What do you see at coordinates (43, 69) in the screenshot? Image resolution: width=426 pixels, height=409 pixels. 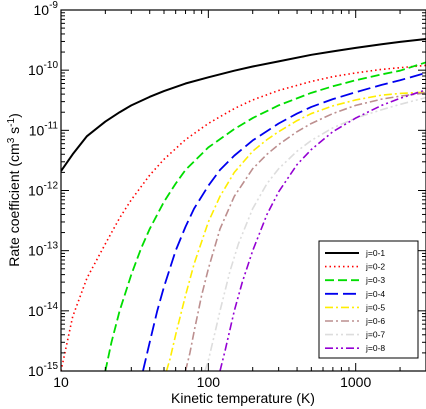 I see `y-tick-label: 10-10` at bounding box center [43, 69].